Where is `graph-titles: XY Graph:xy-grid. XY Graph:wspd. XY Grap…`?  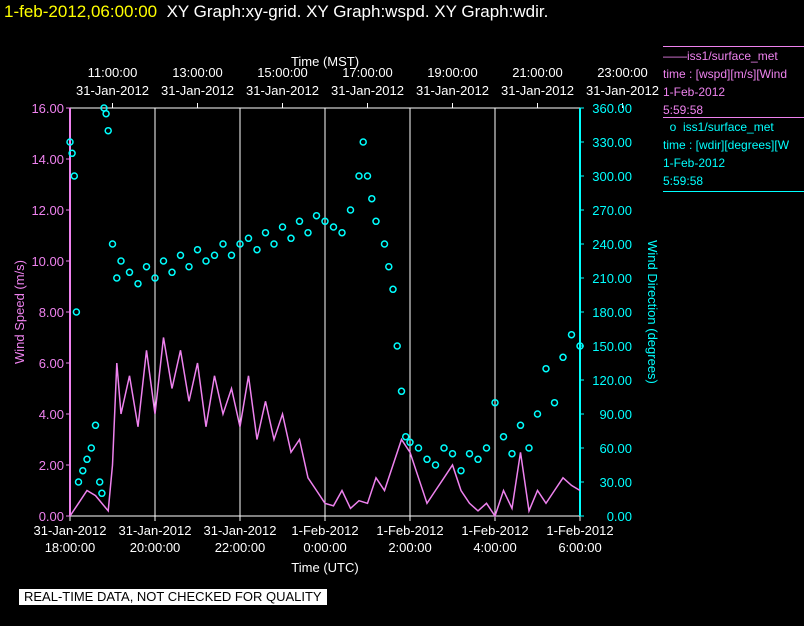 graph-titles: XY Graph:xy-grid. XY Graph:wspd. XY Grap… is located at coordinates (357, 11).